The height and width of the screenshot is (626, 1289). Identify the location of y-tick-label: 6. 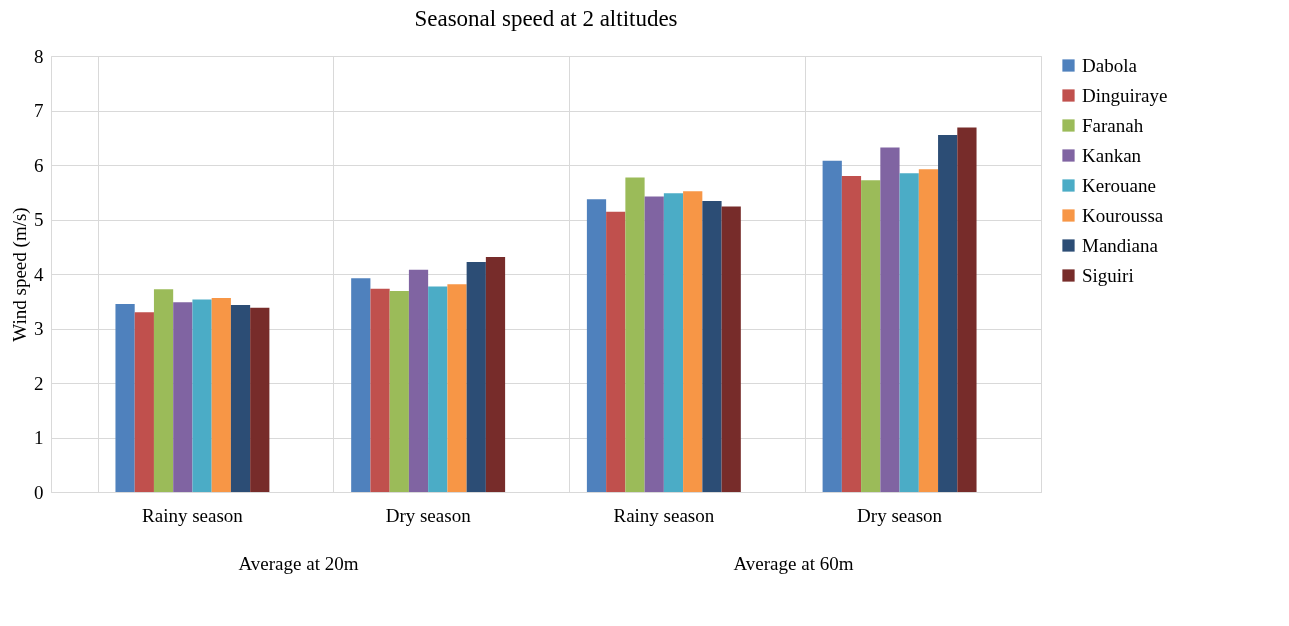
(39, 165).